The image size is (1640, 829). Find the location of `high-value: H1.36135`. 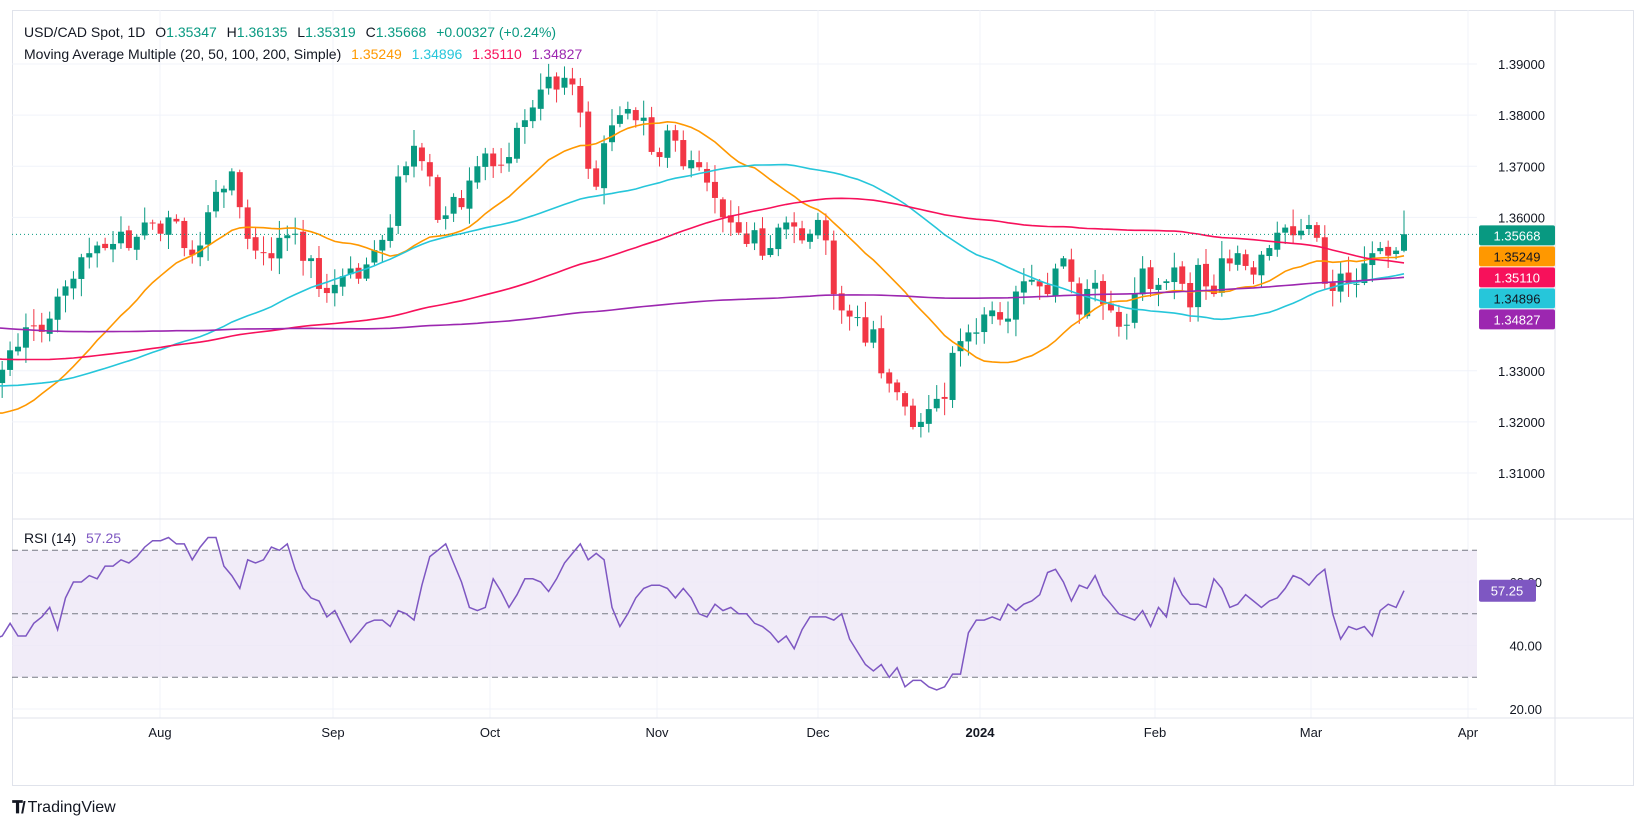

high-value: H1.36135 is located at coordinates (257, 32).